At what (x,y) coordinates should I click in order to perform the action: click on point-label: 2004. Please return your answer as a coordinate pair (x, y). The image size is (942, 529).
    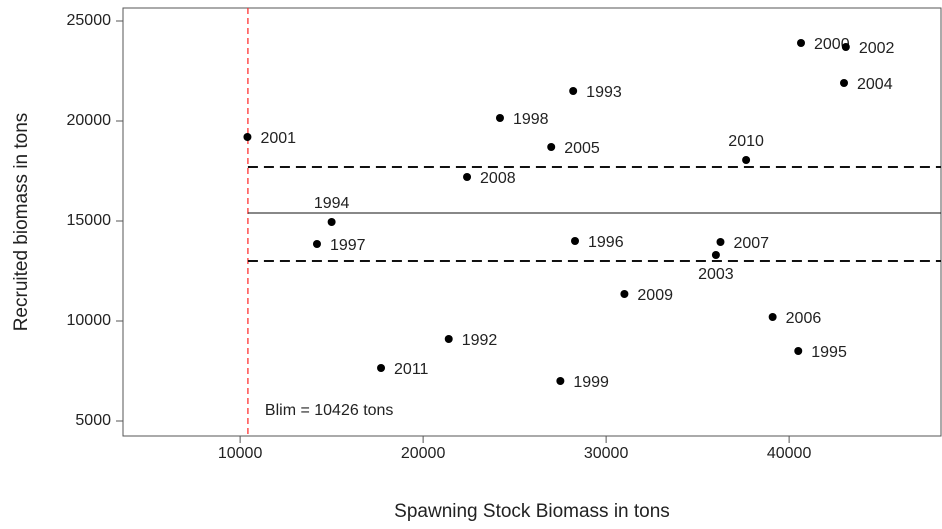
    Looking at the image, I should click on (875, 84).